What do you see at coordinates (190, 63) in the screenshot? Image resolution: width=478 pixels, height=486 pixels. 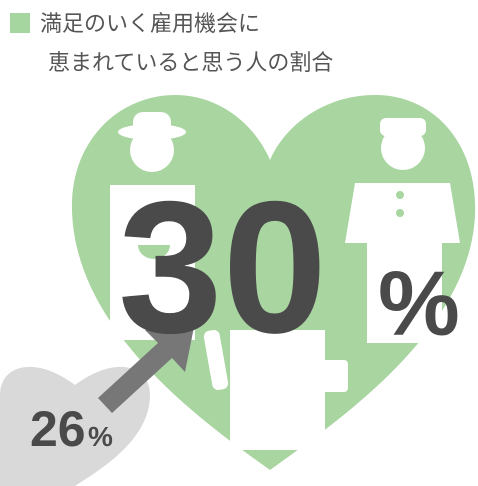 I see `title-line-2: 恵まれていると思う人の割合` at bounding box center [190, 63].